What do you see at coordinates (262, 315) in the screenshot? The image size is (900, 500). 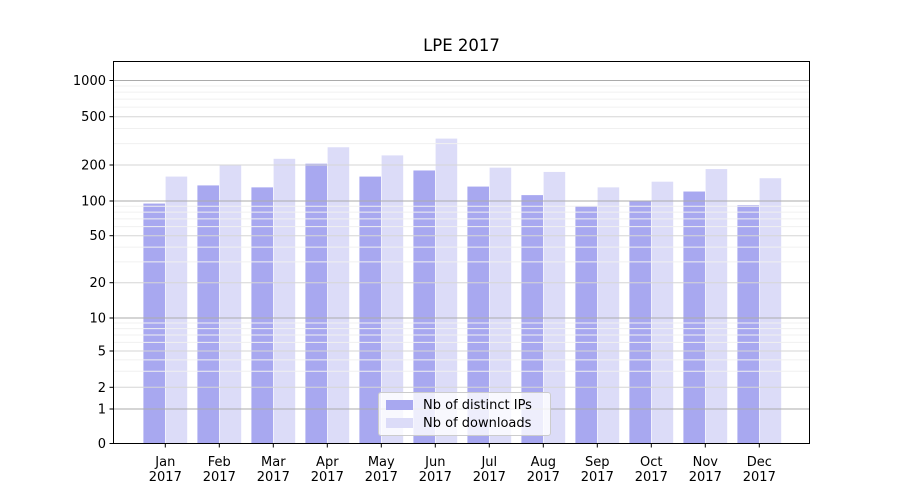 I see `bar-distinct-ips-mar` at bounding box center [262, 315].